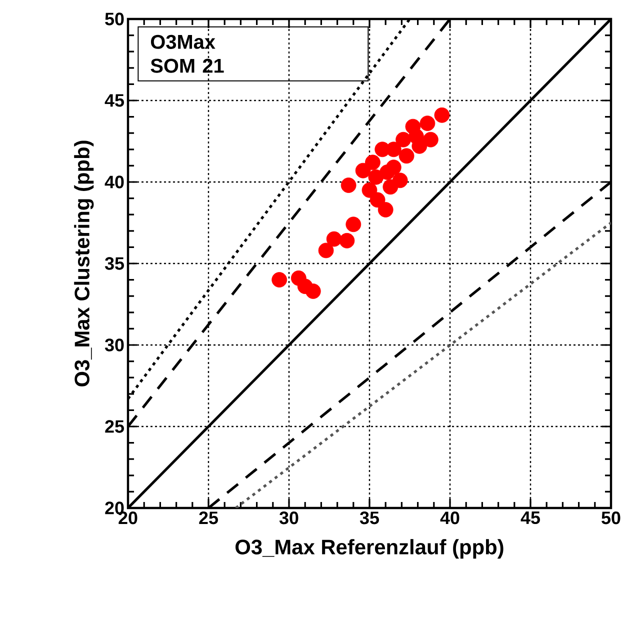  I want to click on y-tick-label: 25, so click(114, 426).